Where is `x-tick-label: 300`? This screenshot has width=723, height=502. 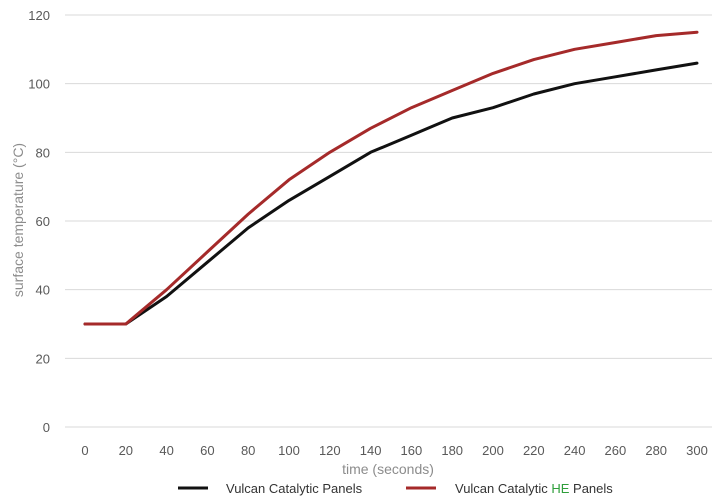
x-tick-label: 300 is located at coordinates (697, 450).